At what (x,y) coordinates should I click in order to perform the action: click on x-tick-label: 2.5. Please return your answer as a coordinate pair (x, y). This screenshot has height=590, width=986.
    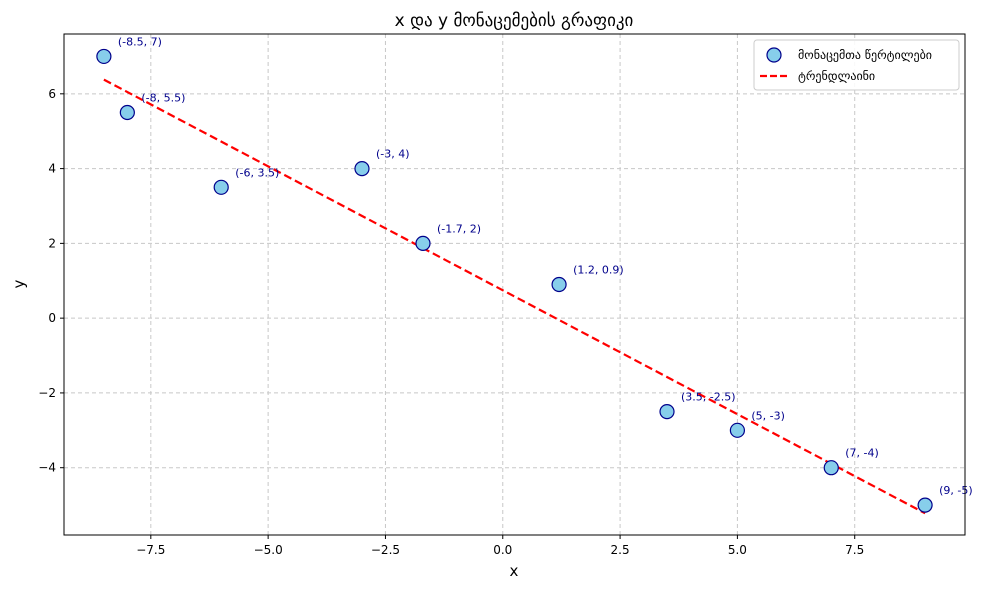
    Looking at the image, I should click on (620, 550).